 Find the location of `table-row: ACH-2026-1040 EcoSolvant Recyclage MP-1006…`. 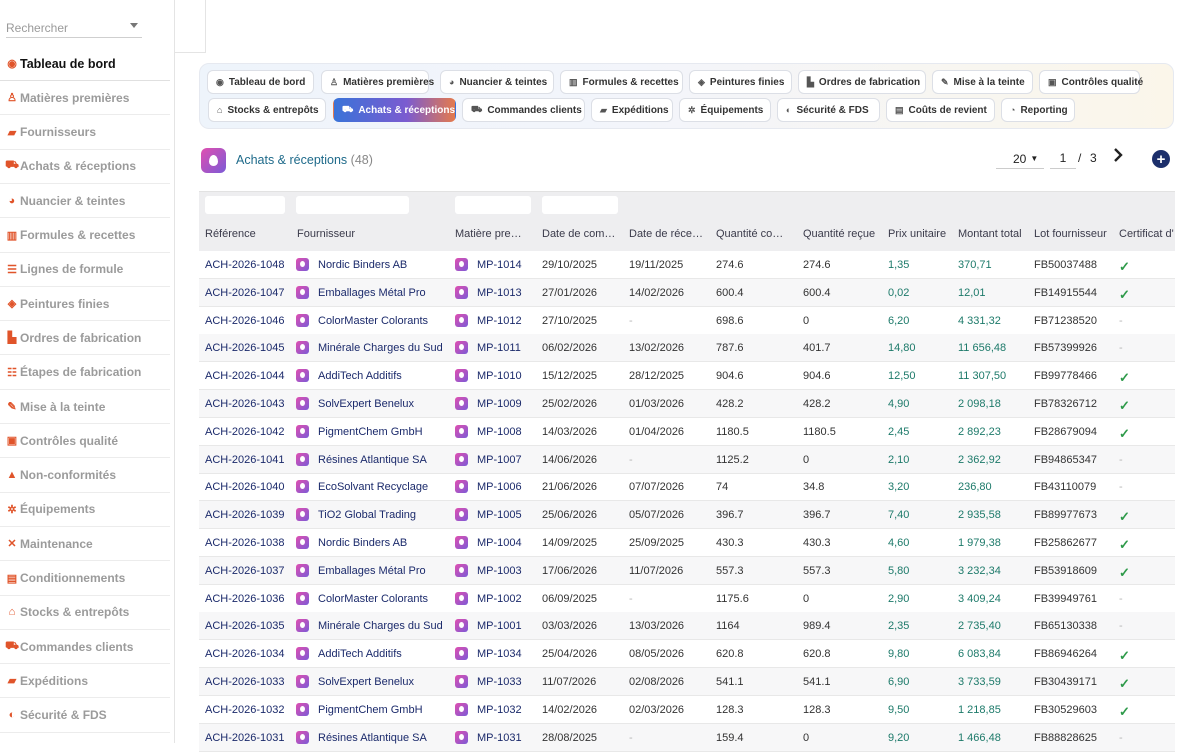

table-row: ACH-2026-1040 EcoSolvant Recyclage MP-1006… is located at coordinates (687, 487).